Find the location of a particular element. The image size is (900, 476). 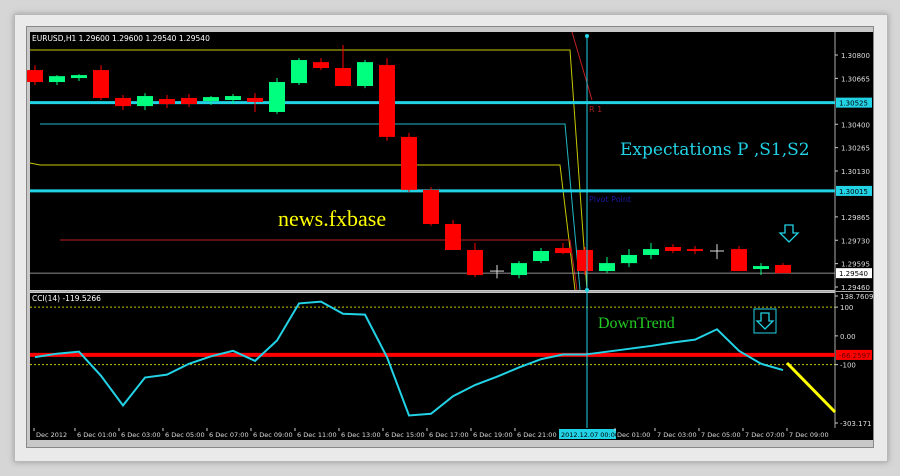

cci-tick-label: -303.171 is located at coordinates (855, 424).